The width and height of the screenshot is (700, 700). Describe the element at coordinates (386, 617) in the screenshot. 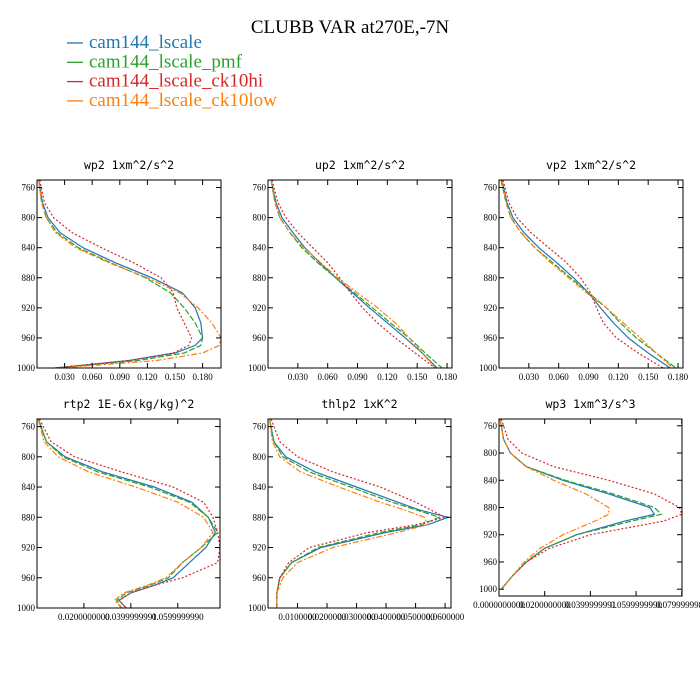

I see `x-tick-label: 0.0400000` at that location.